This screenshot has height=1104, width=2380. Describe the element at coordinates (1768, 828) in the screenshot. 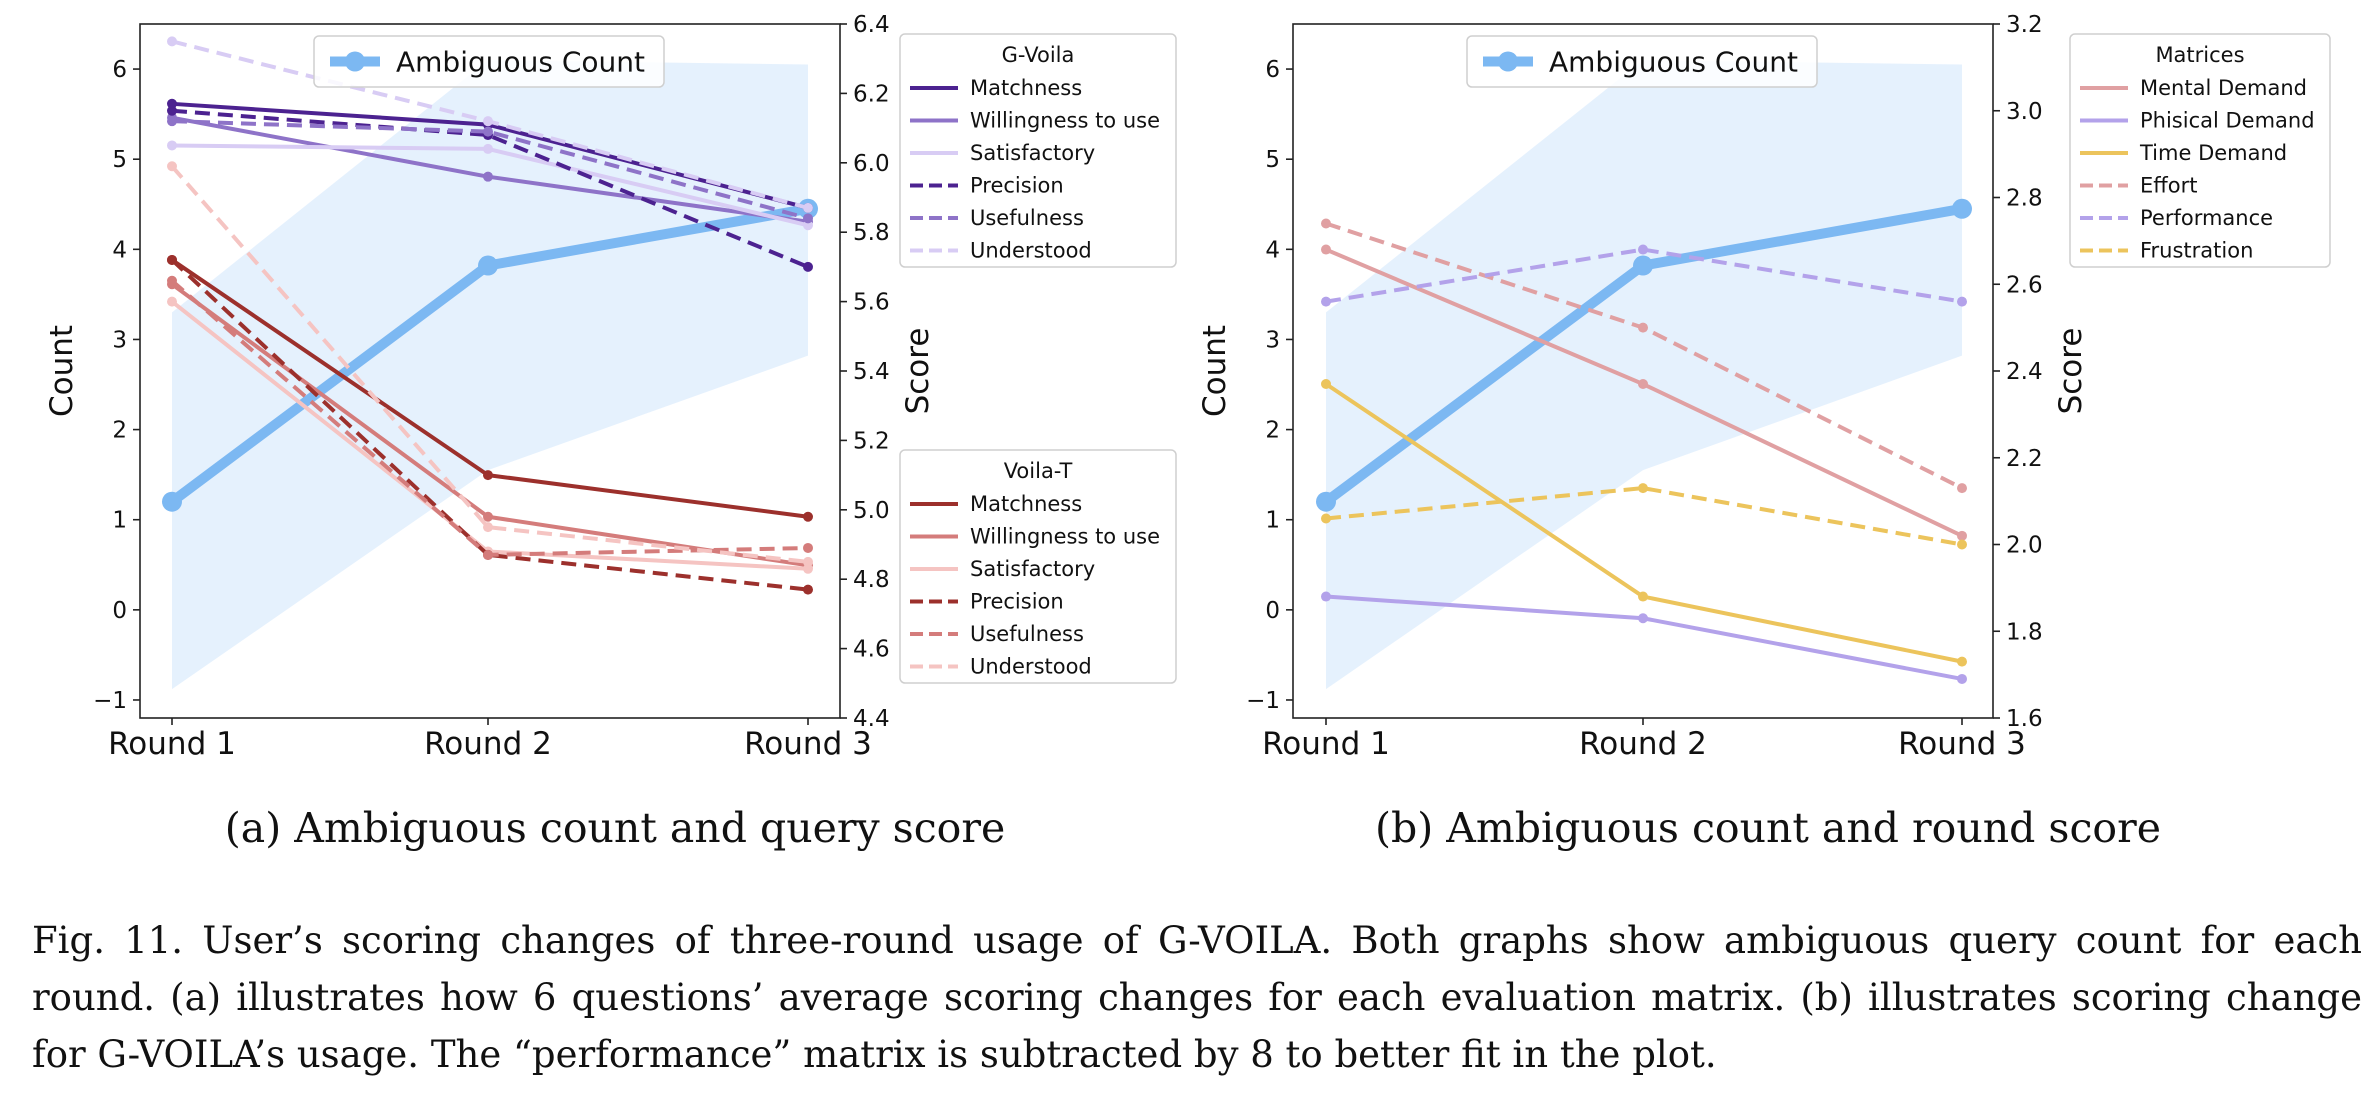

I see `subcaption: (b) Ambiguous count and round score` at that location.